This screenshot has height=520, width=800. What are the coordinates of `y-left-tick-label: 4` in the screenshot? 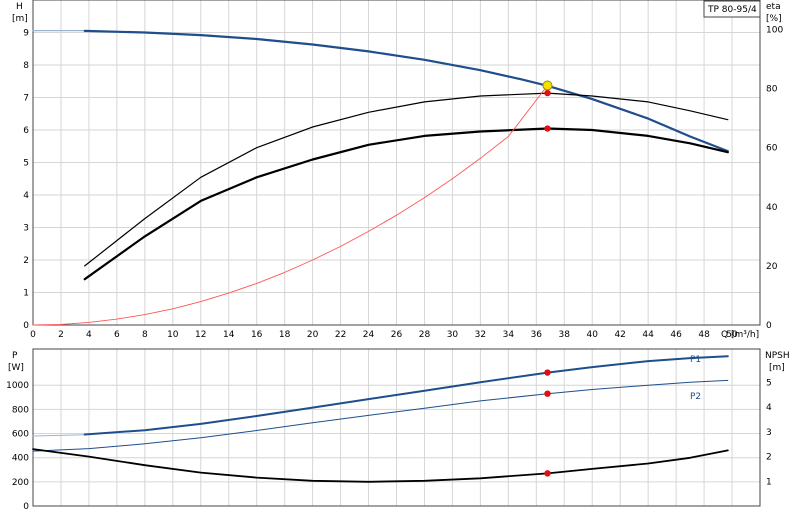 It's located at (26, 196).